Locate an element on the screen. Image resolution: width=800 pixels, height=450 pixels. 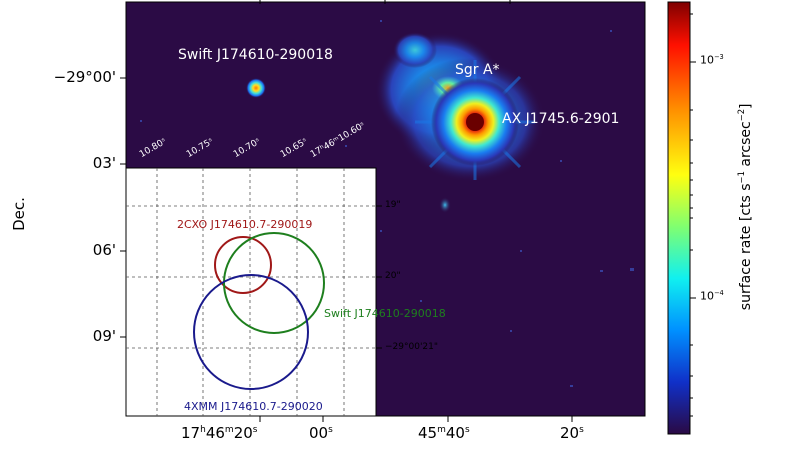
ax-source-label: AX J1745.6-2901 is located at coordinates (561, 119).